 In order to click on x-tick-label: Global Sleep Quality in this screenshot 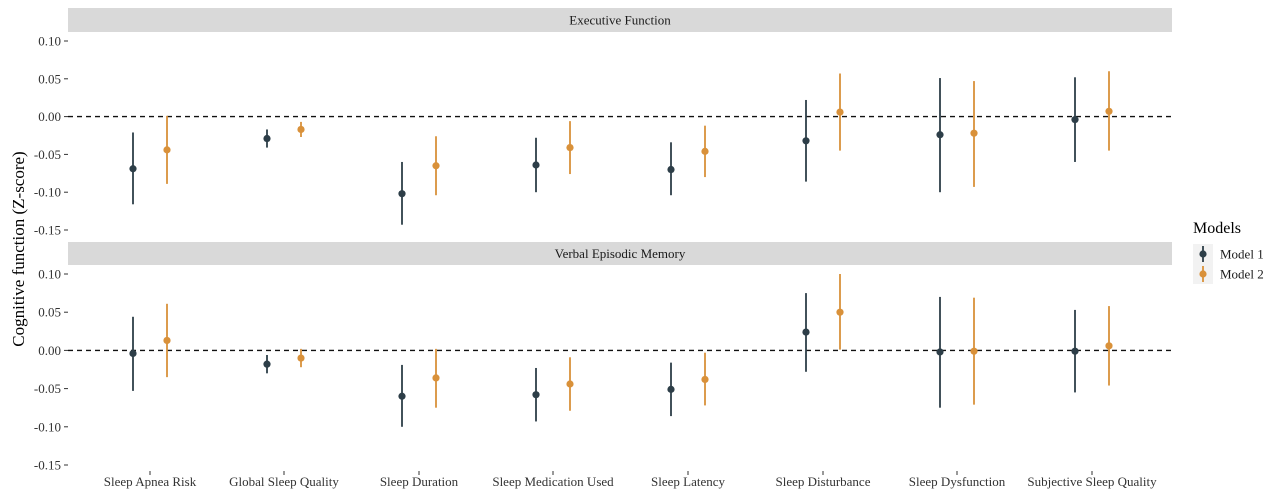, I will do `click(284, 481)`.